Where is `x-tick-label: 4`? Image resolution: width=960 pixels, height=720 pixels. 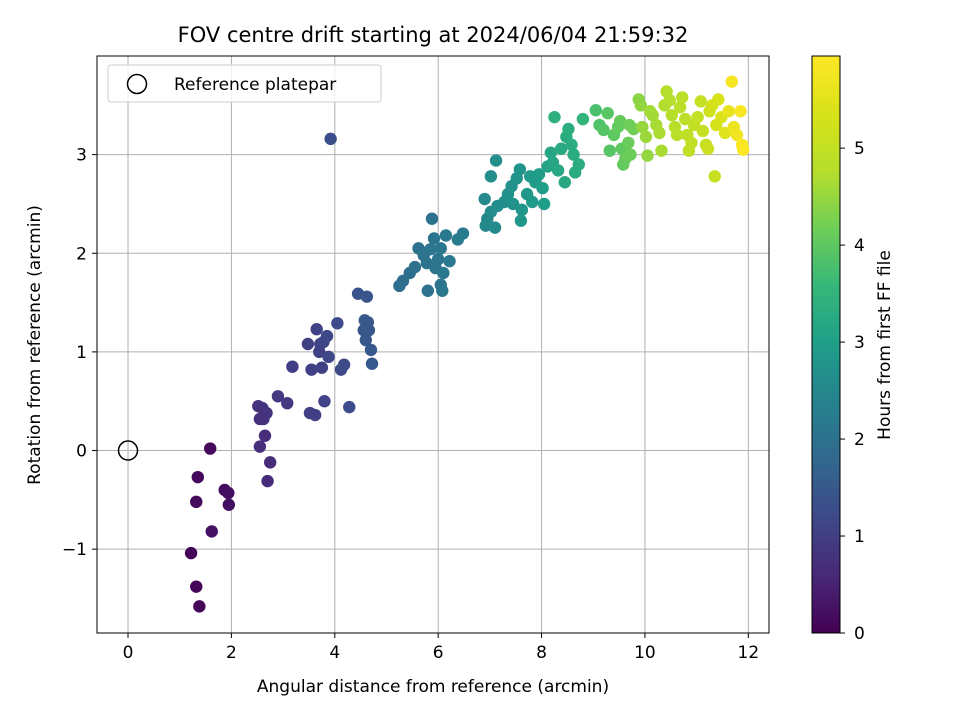
x-tick-label: 4 is located at coordinates (334, 653).